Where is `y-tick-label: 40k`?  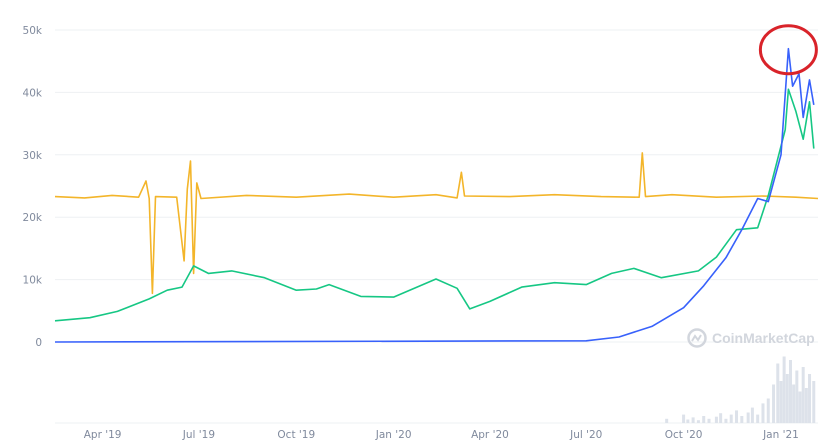
y-tick-label: 40k is located at coordinates (33, 93).